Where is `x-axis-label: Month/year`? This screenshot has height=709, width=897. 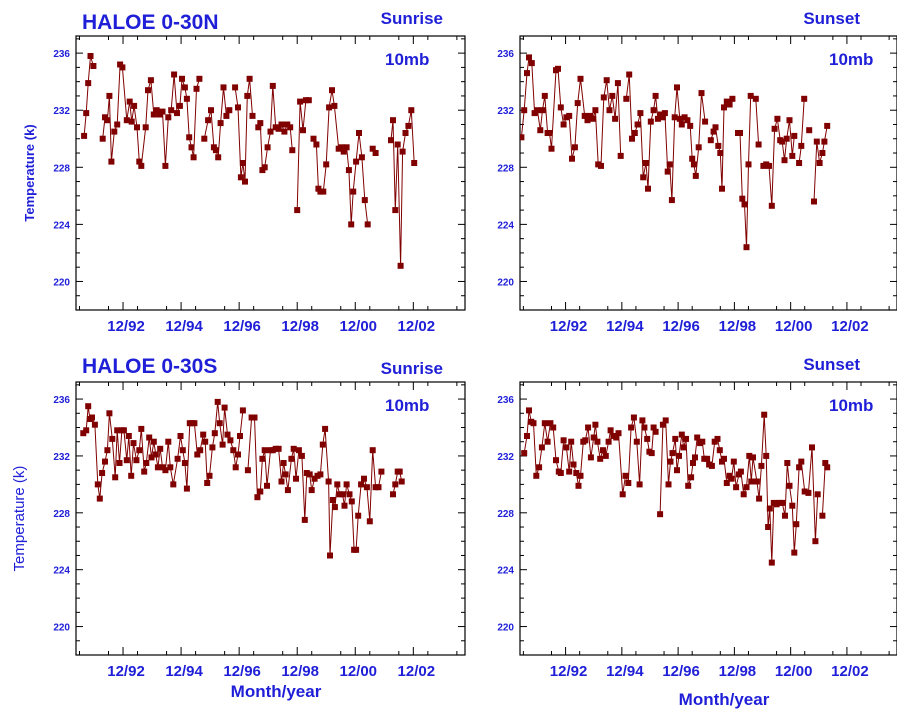
x-axis-label: Month/year is located at coordinates (276, 691).